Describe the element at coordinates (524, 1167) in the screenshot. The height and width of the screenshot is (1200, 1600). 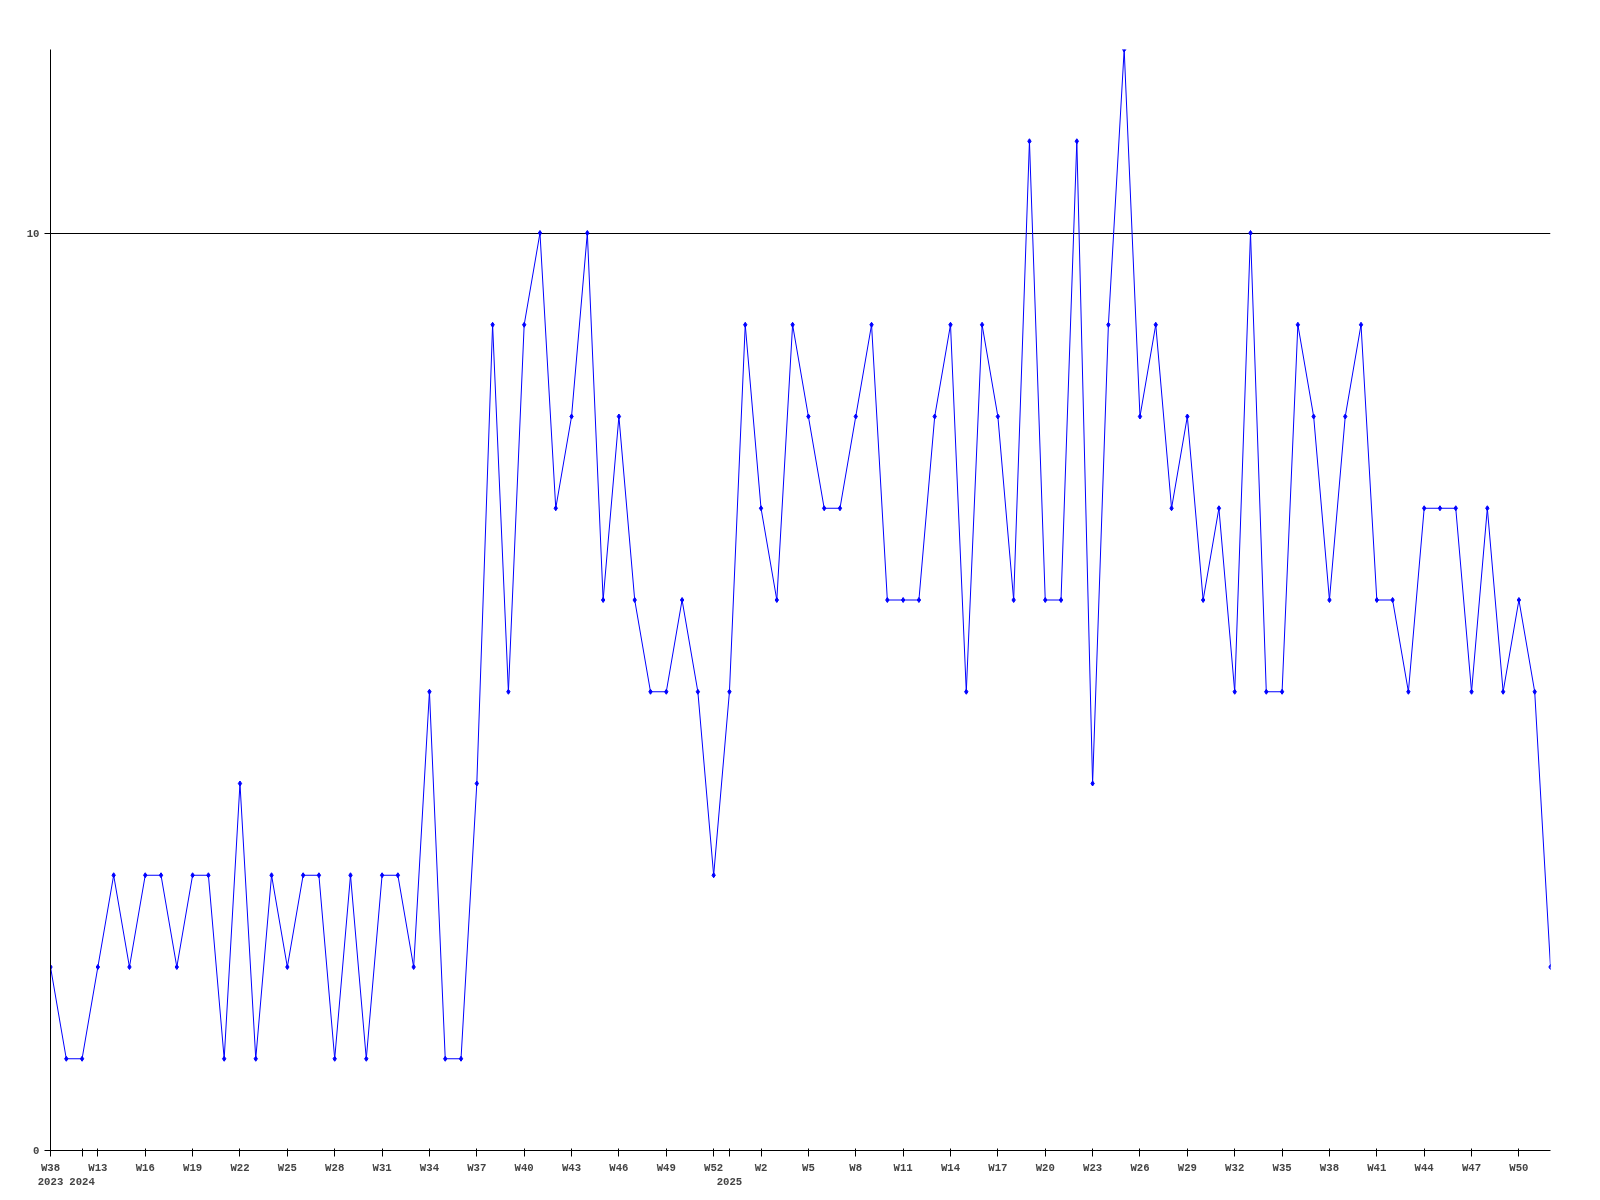
I see `x-tick-label: W40` at that location.